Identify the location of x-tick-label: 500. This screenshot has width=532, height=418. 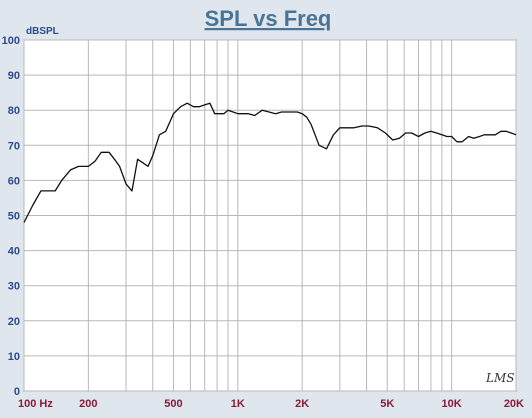
(173, 404).